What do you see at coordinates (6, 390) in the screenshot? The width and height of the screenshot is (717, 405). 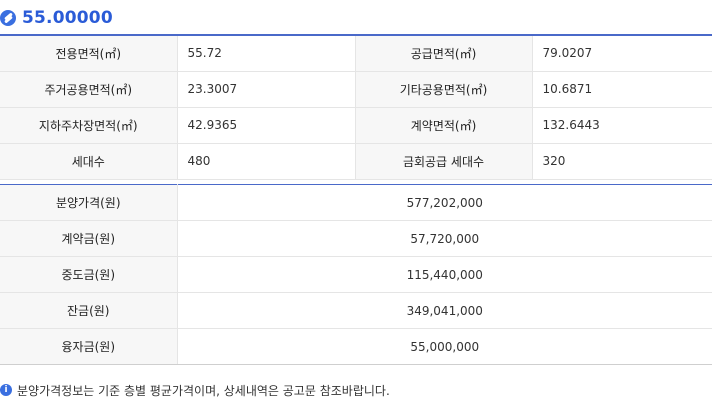 I see `info-icon: i` at bounding box center [6, 390].